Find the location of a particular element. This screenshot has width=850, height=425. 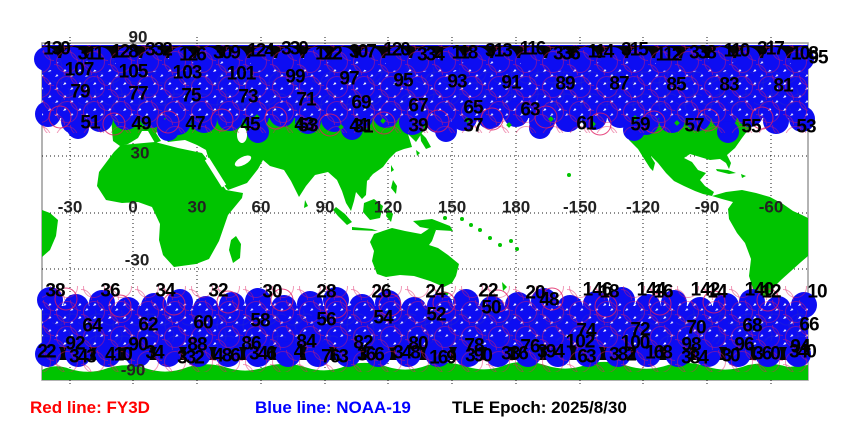

pass-number-jumble: 332 is located at coordinates (159, 50).